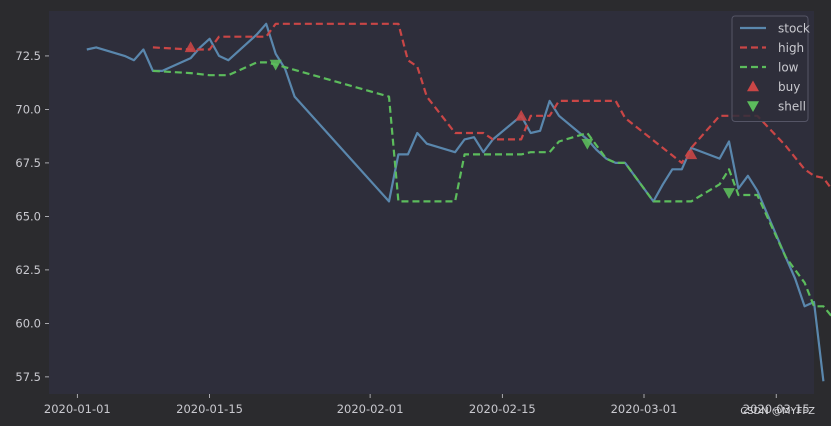  I want to click on x-tick-label: 2020-02-01, so click(370, 409).